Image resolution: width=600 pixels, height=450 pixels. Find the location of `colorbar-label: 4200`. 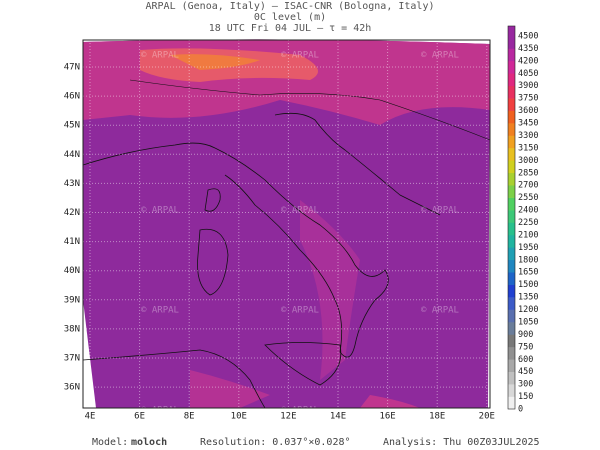

colorbar-label: 4200 is located at coordinates (528, 61).